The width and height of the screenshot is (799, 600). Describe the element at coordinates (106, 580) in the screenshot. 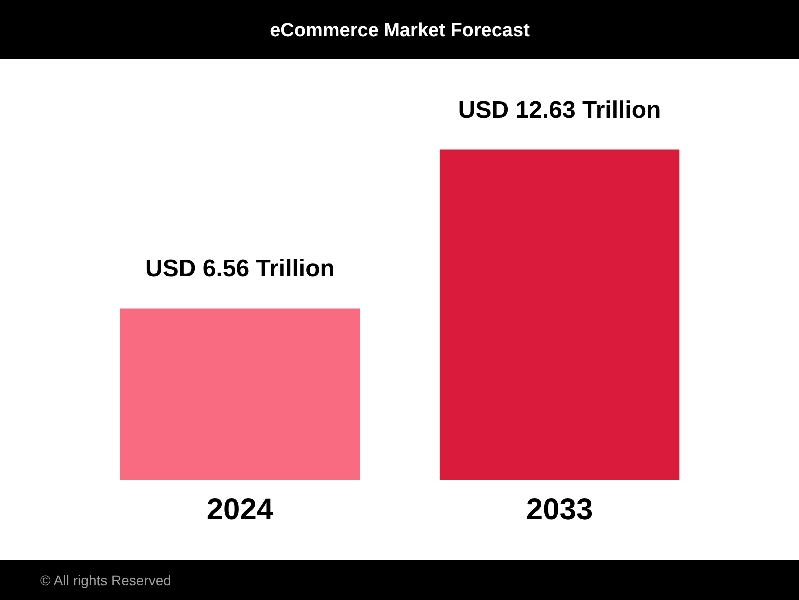

I see `text: © All rights Reserved` at that location.